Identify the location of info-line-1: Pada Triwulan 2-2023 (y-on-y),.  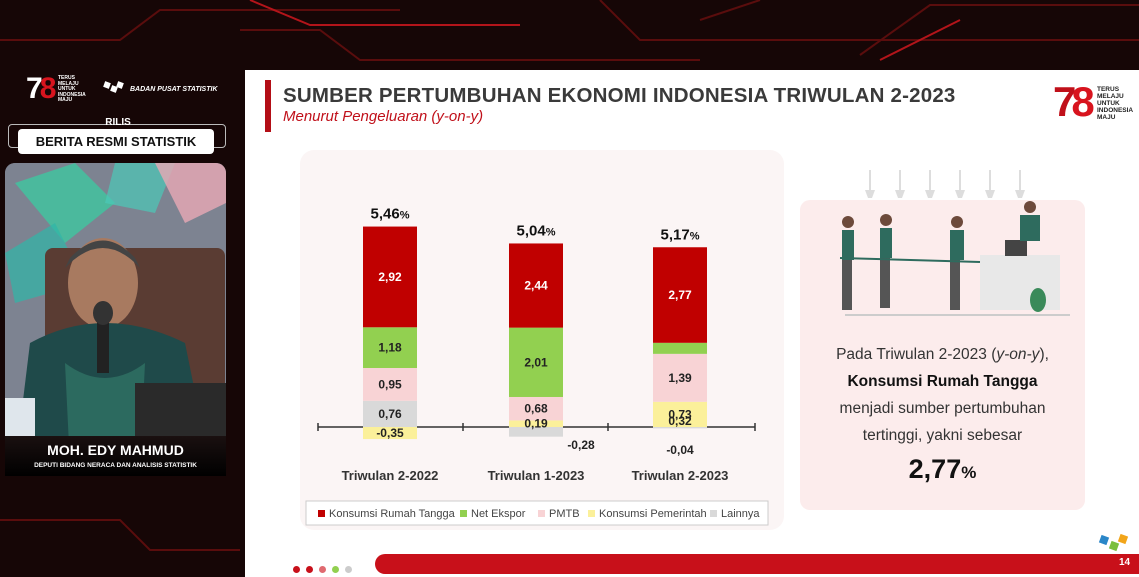
(942, 354).